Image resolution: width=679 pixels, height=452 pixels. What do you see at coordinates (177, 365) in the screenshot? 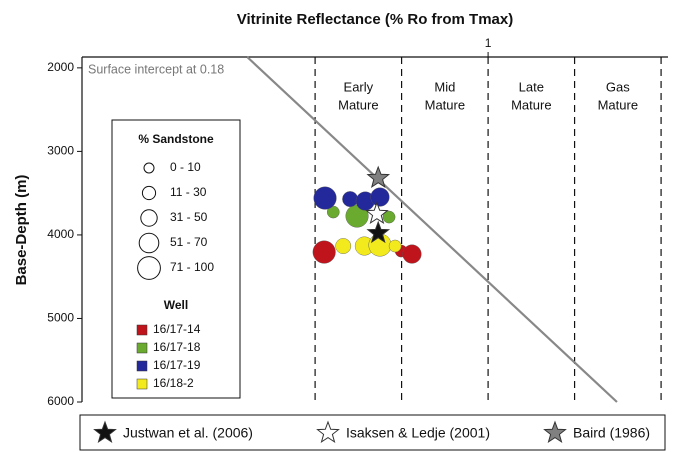
I see `legend-label: 16/17-19` at bounding box center [177, 365].